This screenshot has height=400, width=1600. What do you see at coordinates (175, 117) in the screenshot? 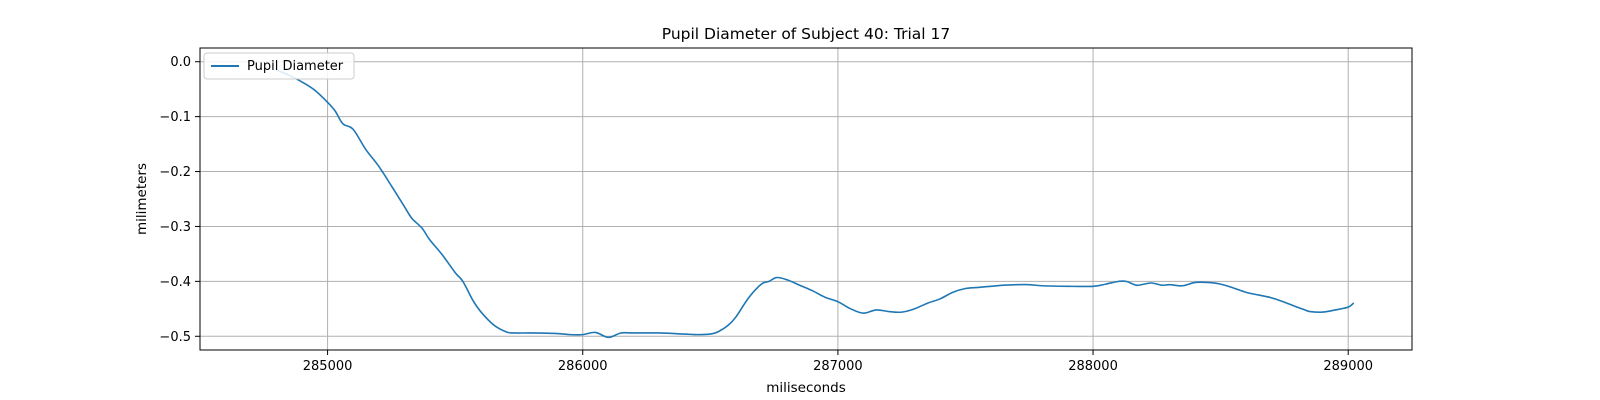
I see `y-tick-label: −0.1` at bounding box center [175, 117].